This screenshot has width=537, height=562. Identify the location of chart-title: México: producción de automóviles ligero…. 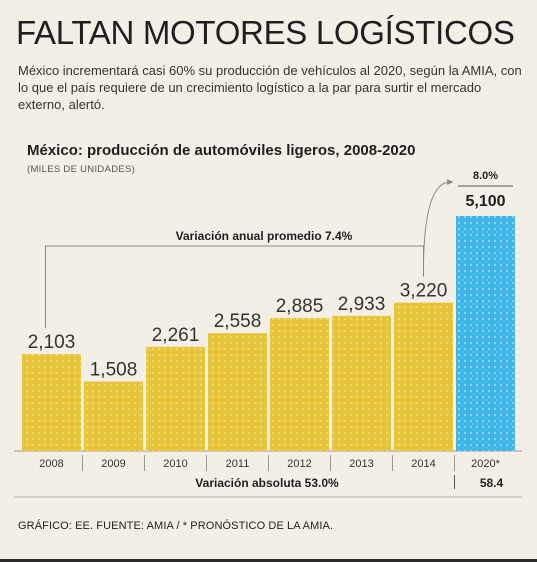
(221, 150).